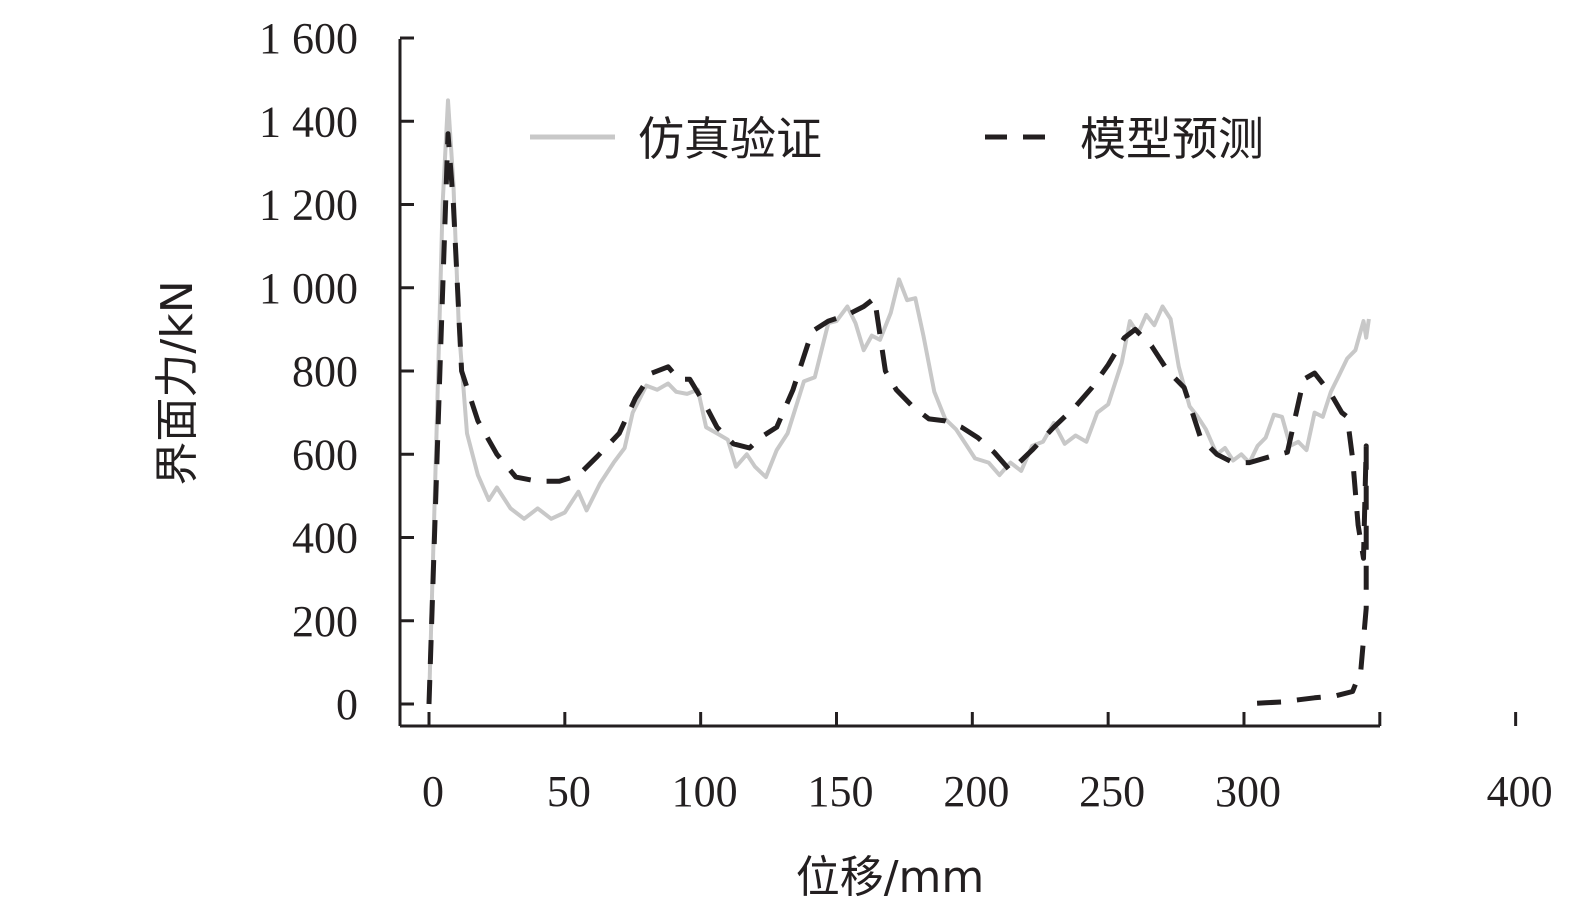  Describe the element at coordinates (325, 371) in the screenshot. I see `y-tick-label: 800` at that location.